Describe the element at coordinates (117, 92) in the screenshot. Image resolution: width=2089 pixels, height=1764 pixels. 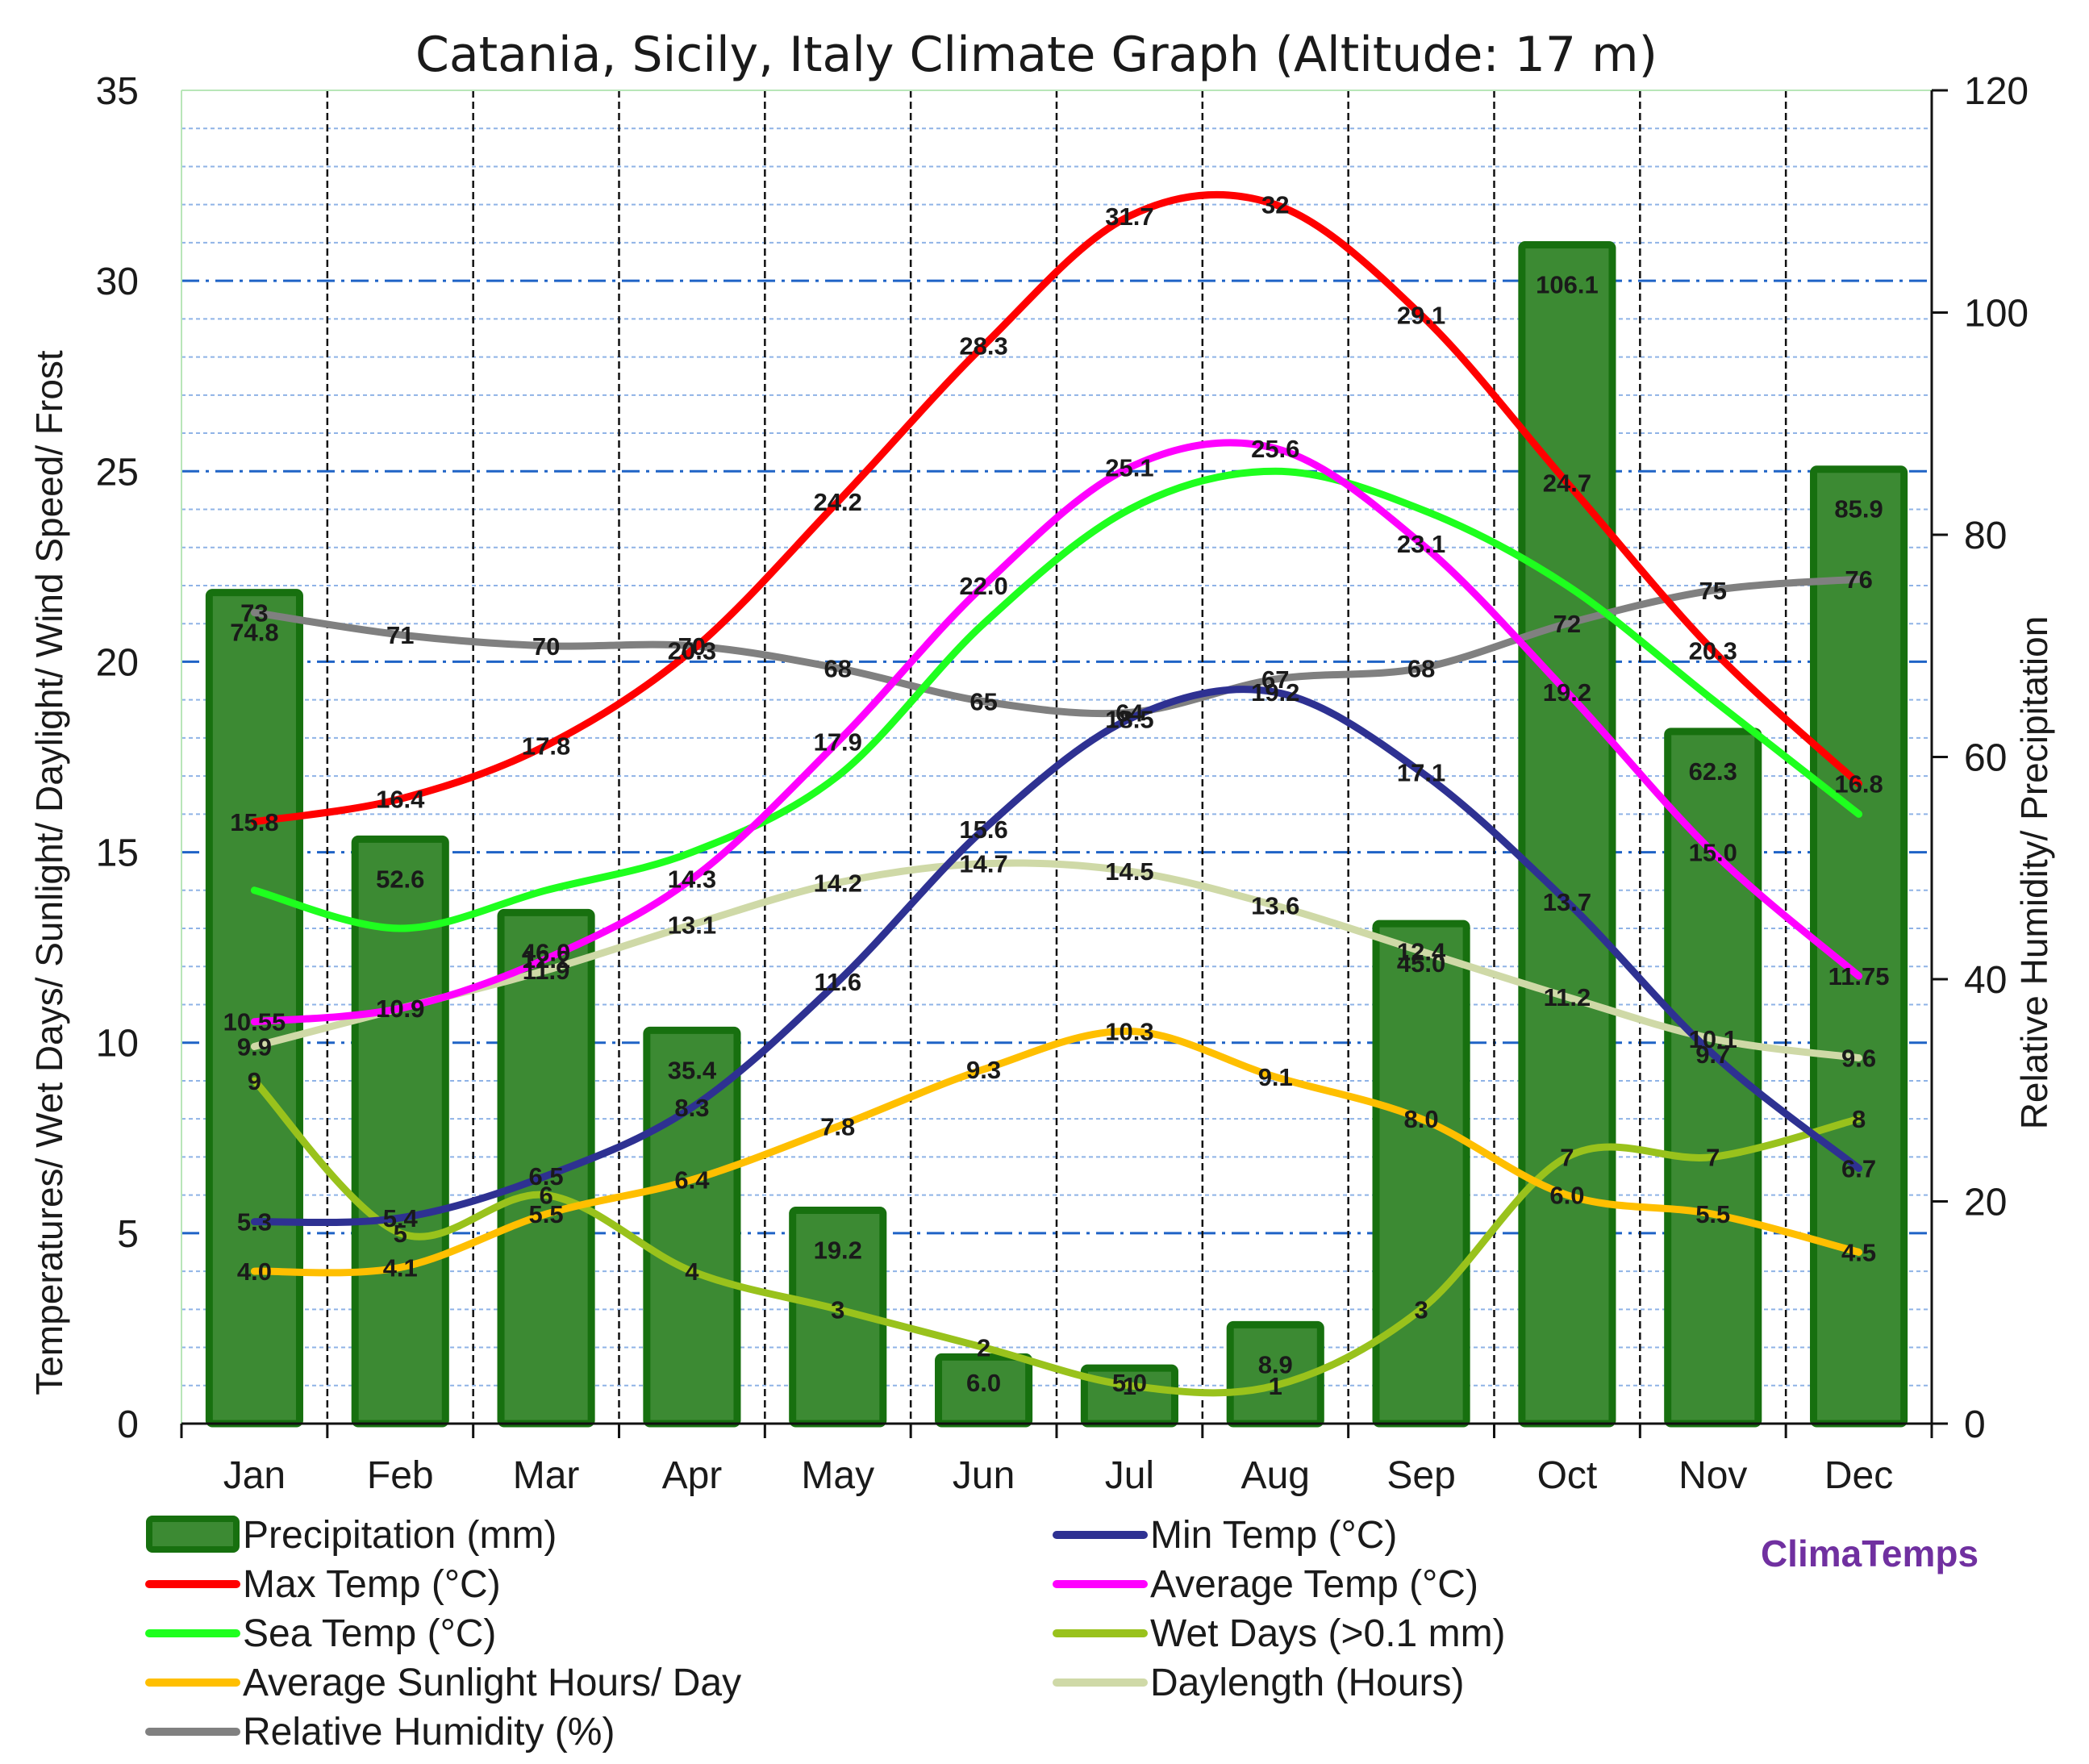
I see `y-left-tick-label: 35` at that location.